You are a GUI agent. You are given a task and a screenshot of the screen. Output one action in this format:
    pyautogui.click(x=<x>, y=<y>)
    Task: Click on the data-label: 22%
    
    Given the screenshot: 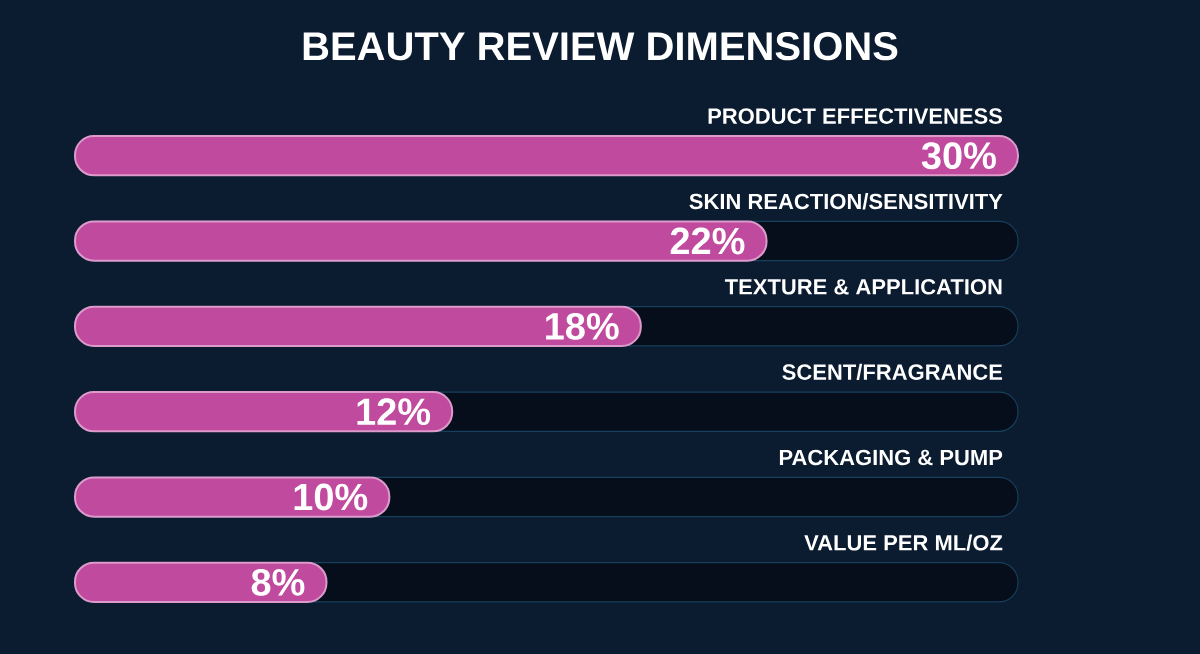 What is the action you would take?
    pyautogui.click(x=707, y=241)
    